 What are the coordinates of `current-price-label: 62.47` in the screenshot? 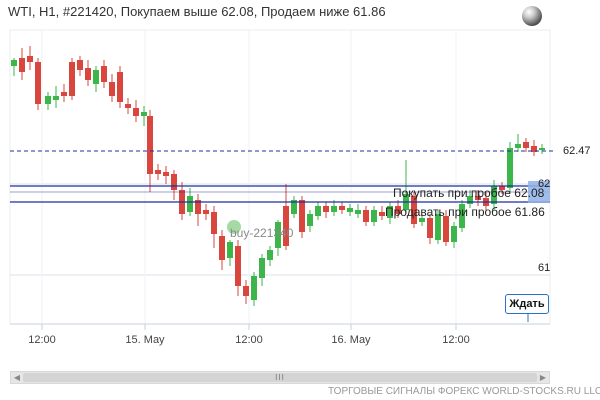 It's located at (577, 151).